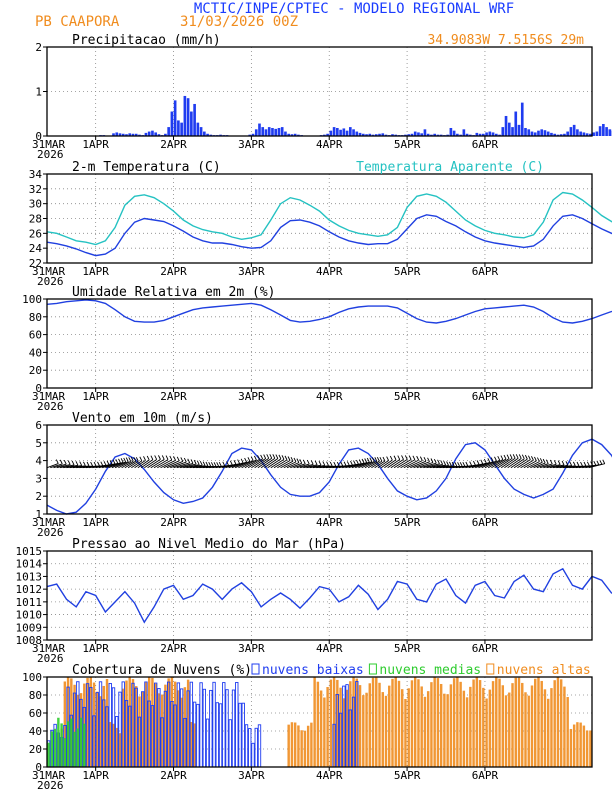  What do you see at coordinates (38, 496) in the screenshot?
I see `y-tick-label: 2` at bounding box center [38, 496].